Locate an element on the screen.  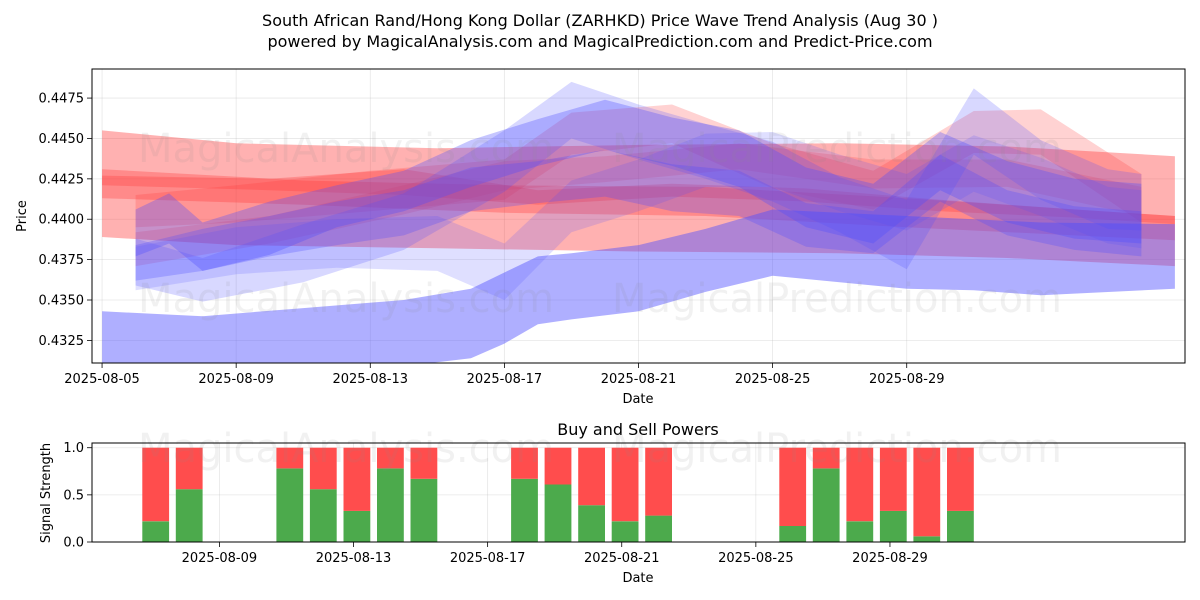
price-x-tick-label: 2025-08-25 is located at coordinates (773, 379).